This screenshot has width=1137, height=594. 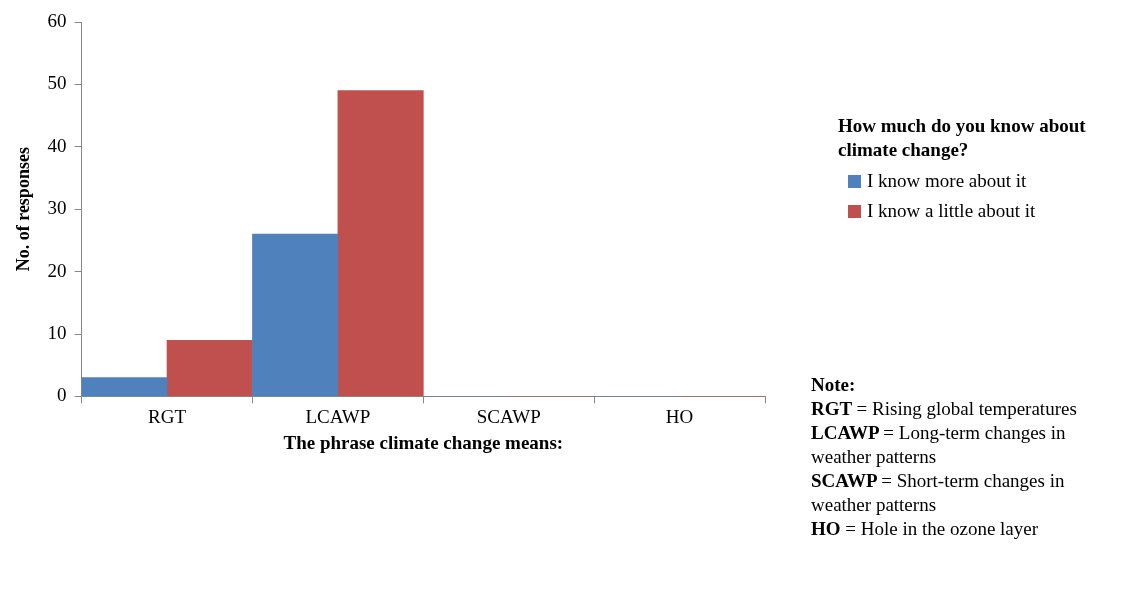 I want to click on y-tick-label: 20, so click(x=57, y=270).